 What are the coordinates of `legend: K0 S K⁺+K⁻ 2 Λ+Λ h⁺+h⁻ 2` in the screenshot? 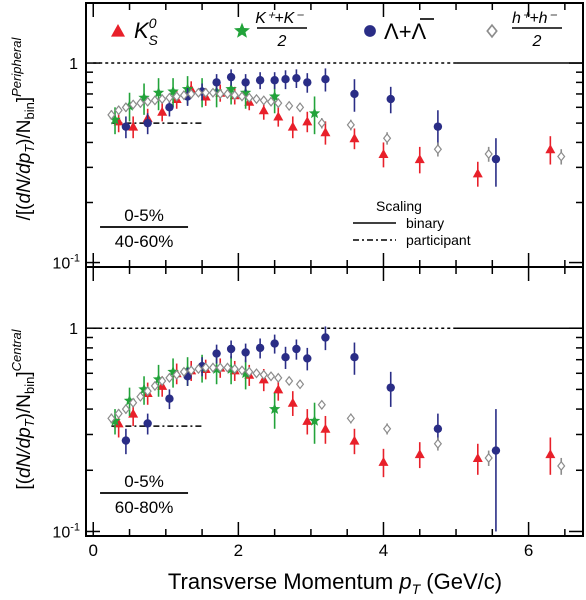 It's located at (336, 30).